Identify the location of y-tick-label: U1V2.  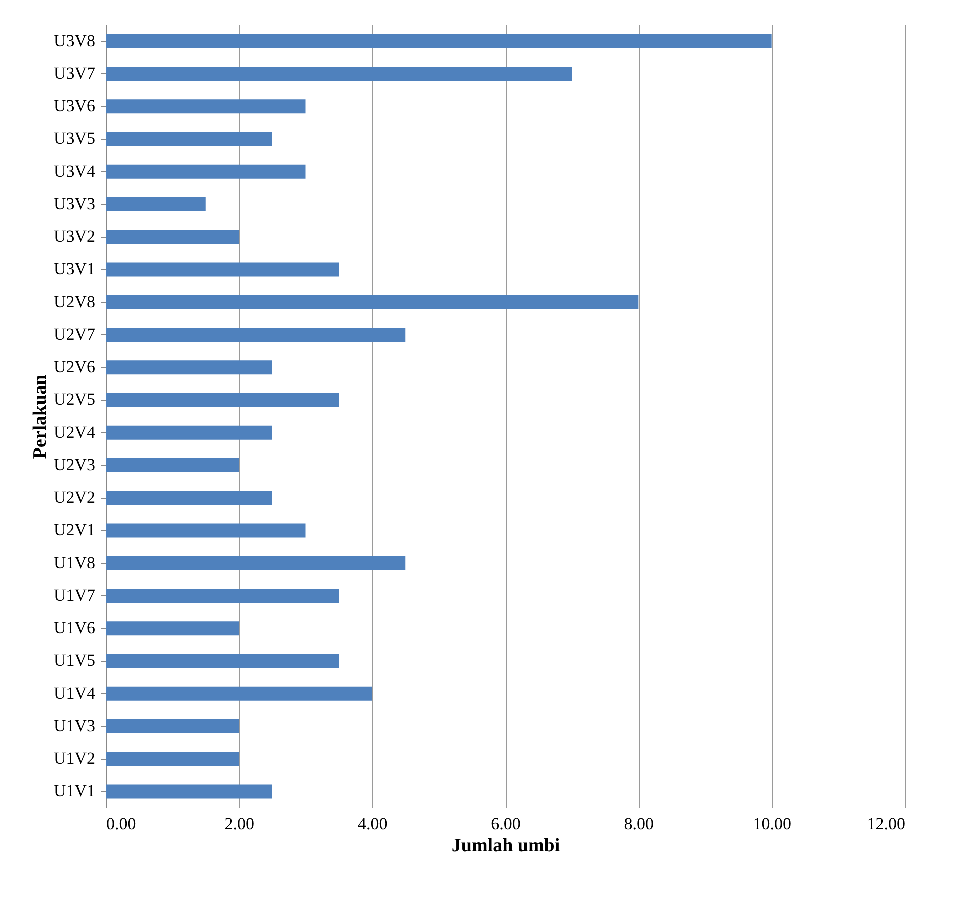
(75, 758).